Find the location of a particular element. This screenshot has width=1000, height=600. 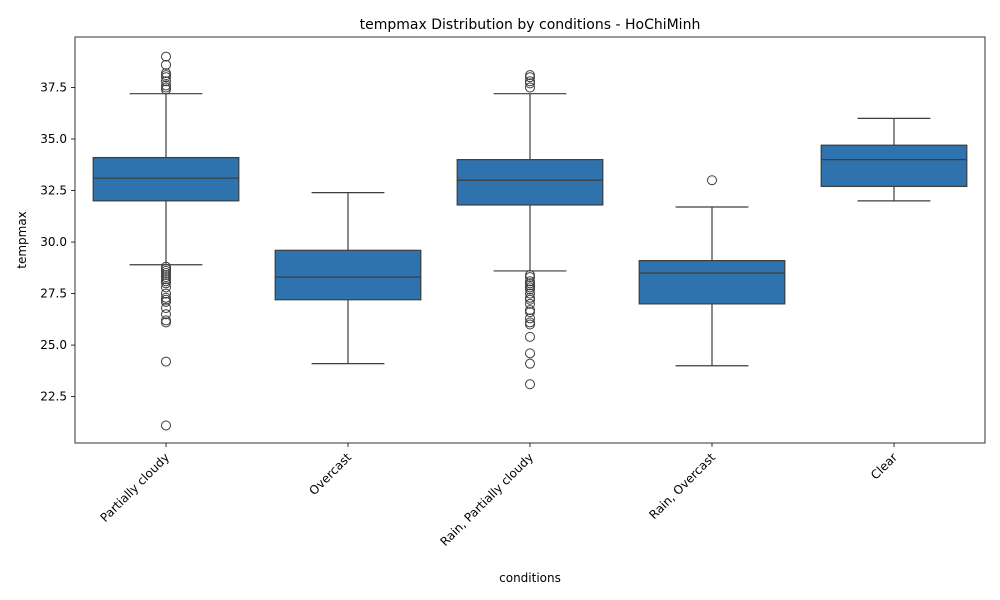

y-tick-label: 37.5 is located at coordinates (53, 87).